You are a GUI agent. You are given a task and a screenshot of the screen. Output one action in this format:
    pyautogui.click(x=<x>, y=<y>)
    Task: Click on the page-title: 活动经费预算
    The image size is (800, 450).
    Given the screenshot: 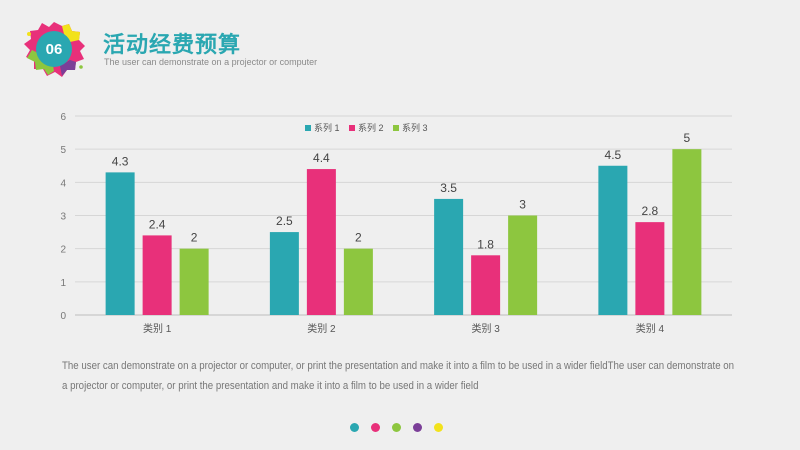 What is the action you would take?
    pyautogui.click(x=172, y=45)
    